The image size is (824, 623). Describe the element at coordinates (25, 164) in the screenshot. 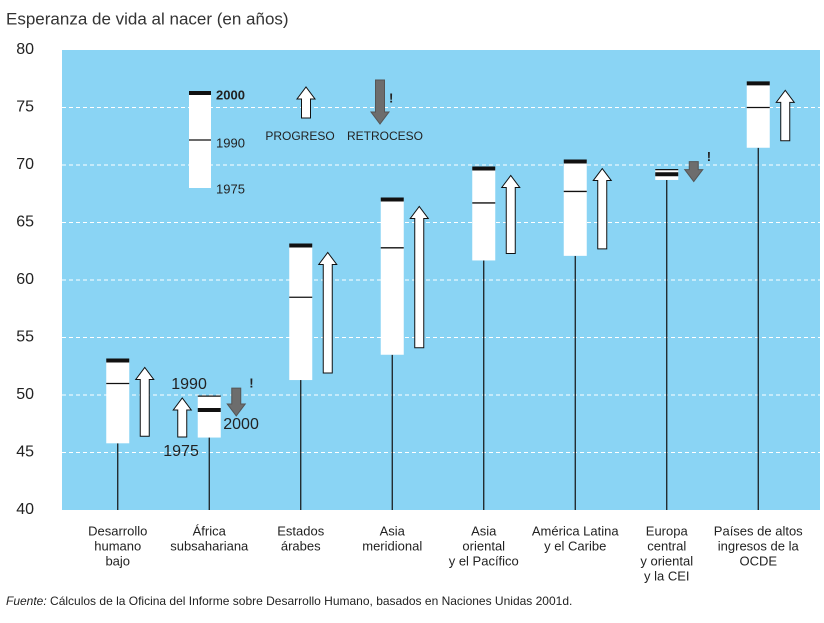

I see `y-tick-label: 70` at that location.